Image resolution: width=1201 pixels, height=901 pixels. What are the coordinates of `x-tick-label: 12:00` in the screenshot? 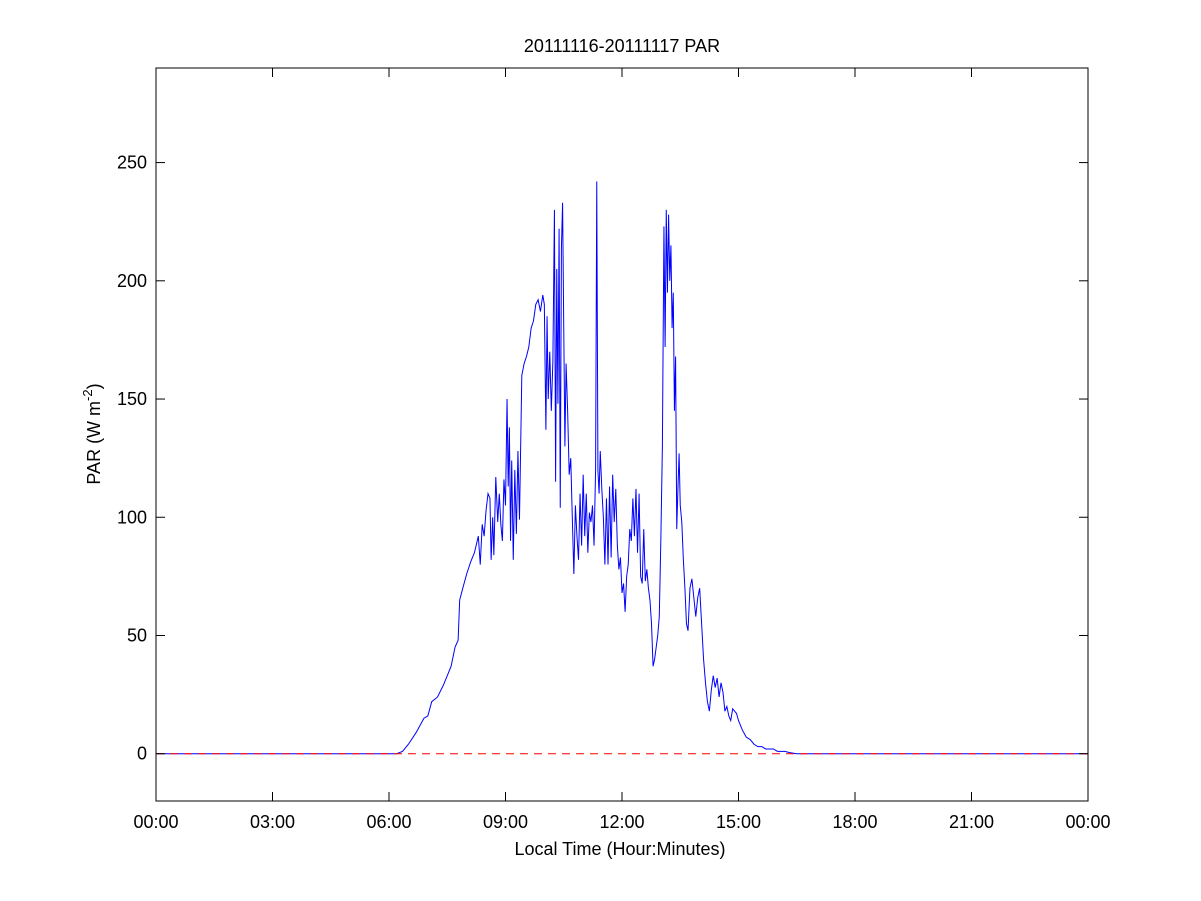 It's located at (621, 822).